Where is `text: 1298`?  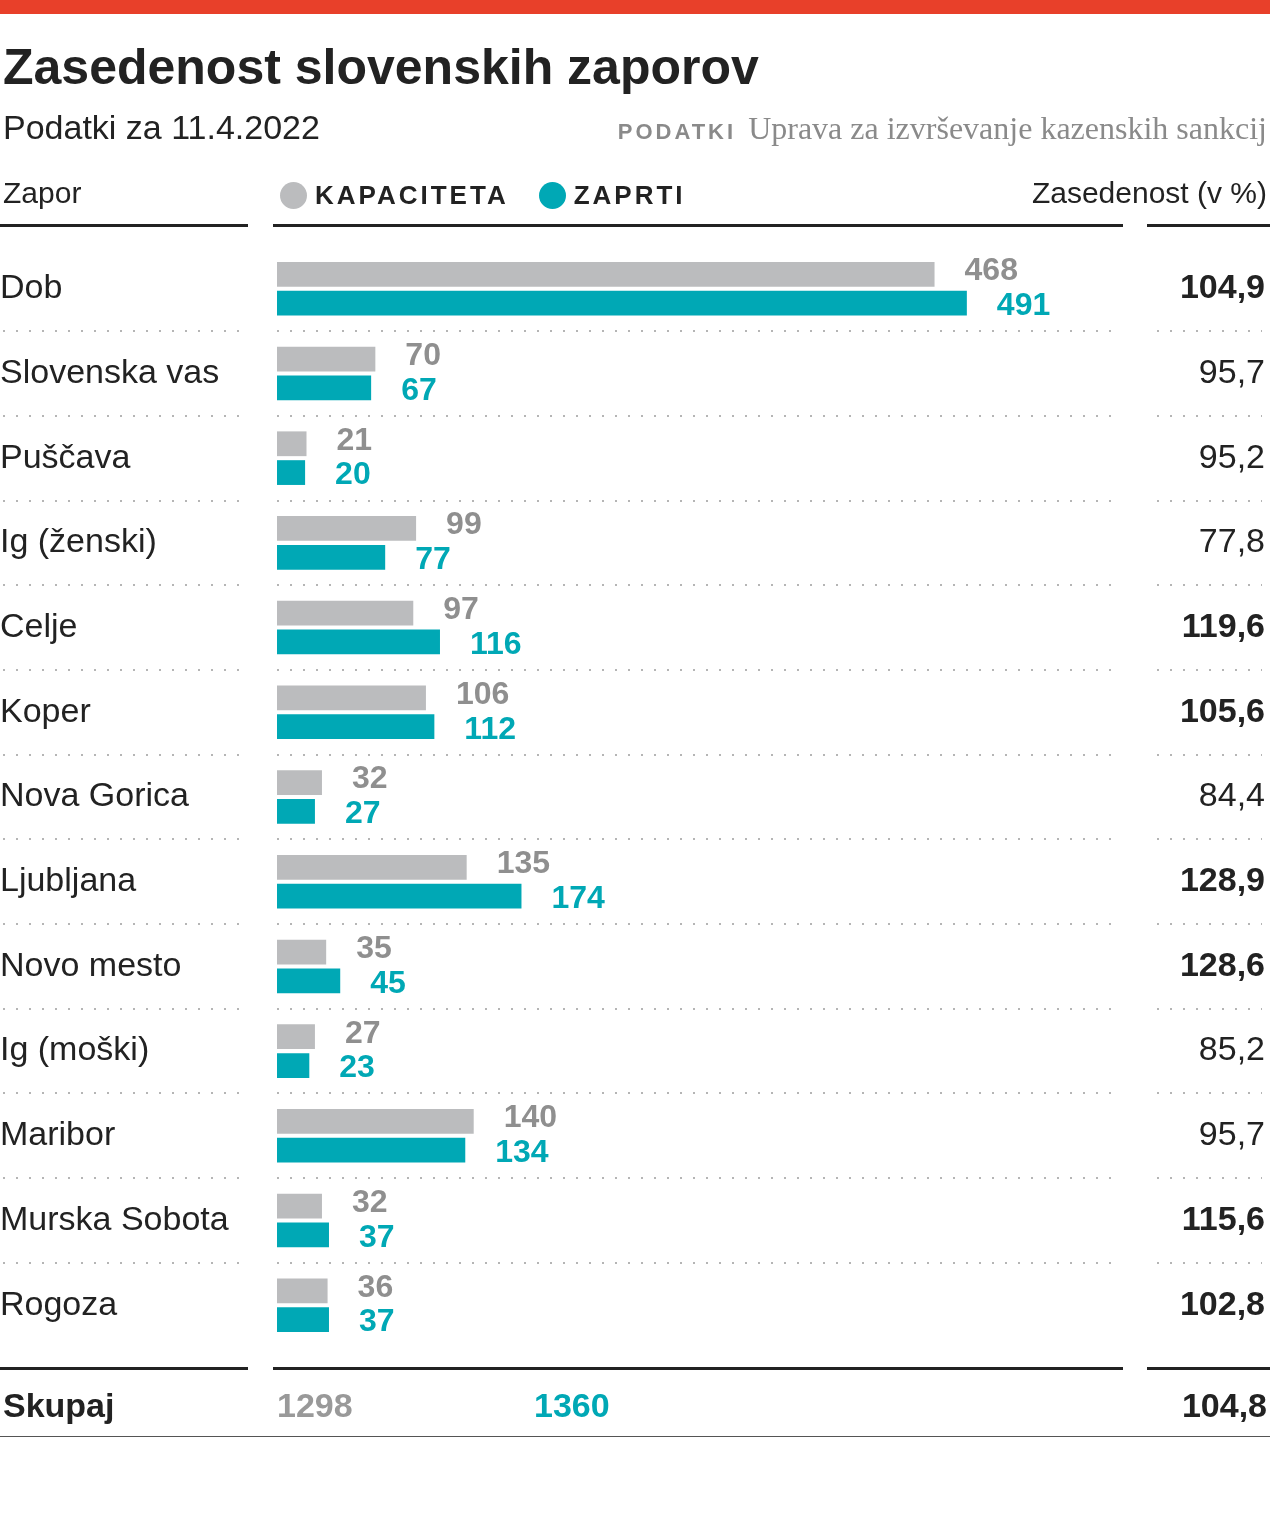 text: 1298 is located at coordinates (315, 1405).